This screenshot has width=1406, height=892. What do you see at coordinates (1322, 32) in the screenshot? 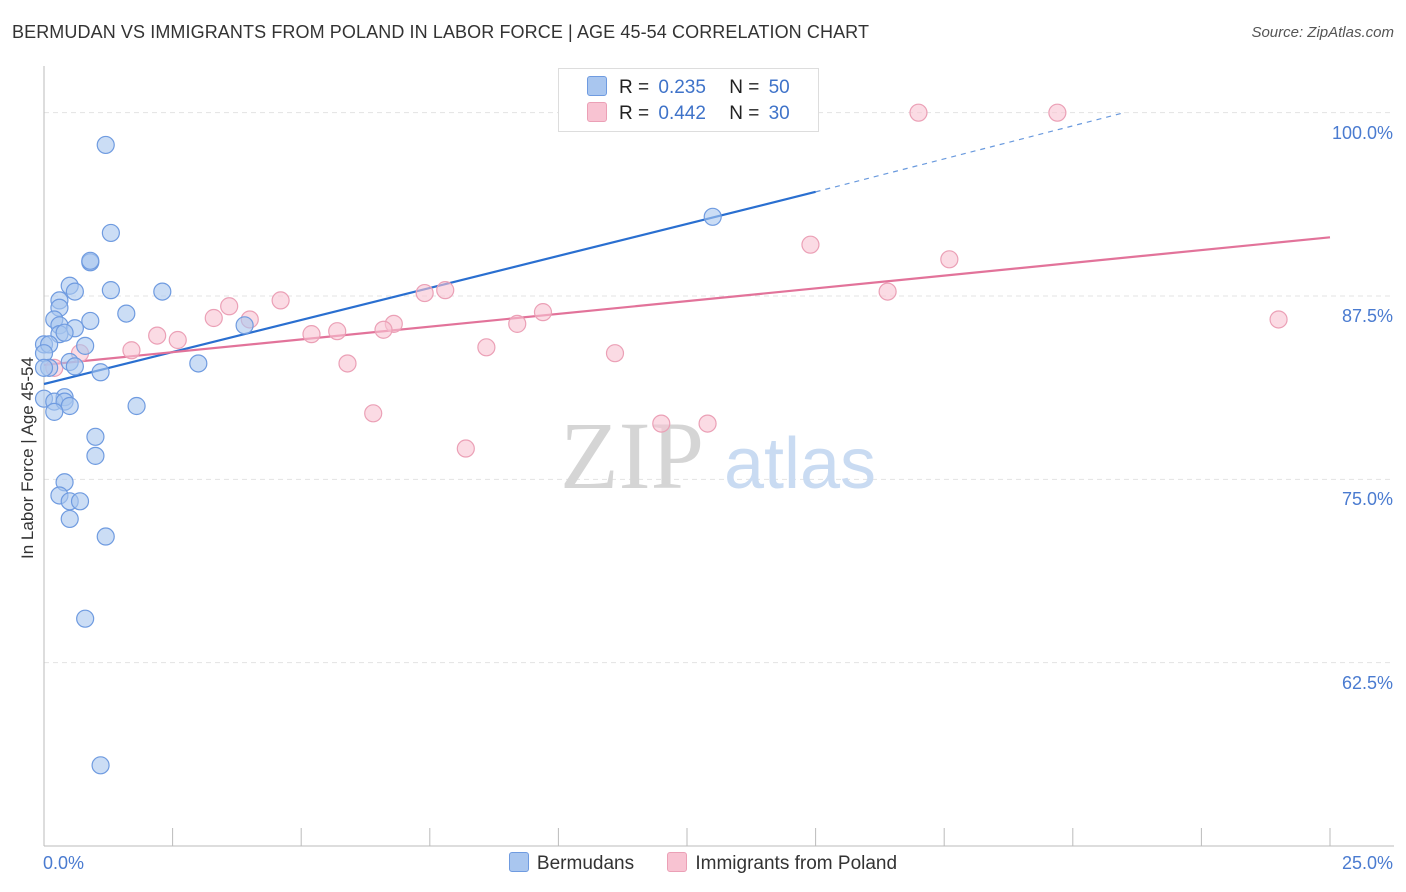
I see `source-label: Source: ZipAtlas.com` at bounding box center [1322, 32].